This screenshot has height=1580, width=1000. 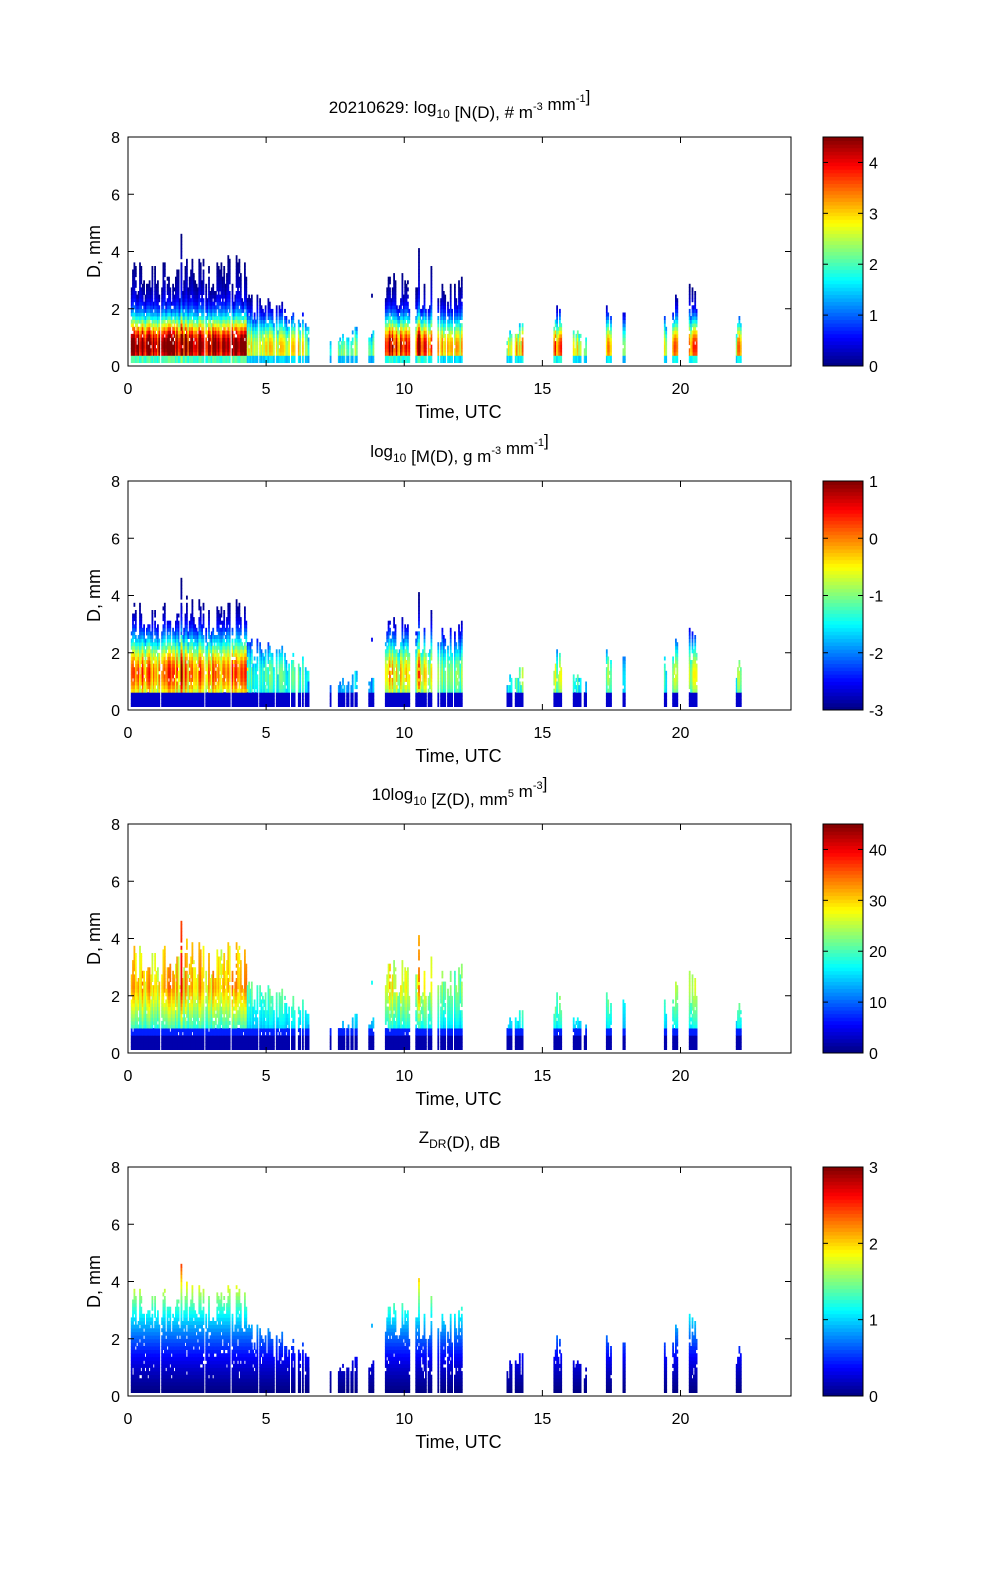 What do you see at coordinates (448, 456) in the screenshot?
I see `title-part: [M(D), g m` at bounding box center [448, 456].